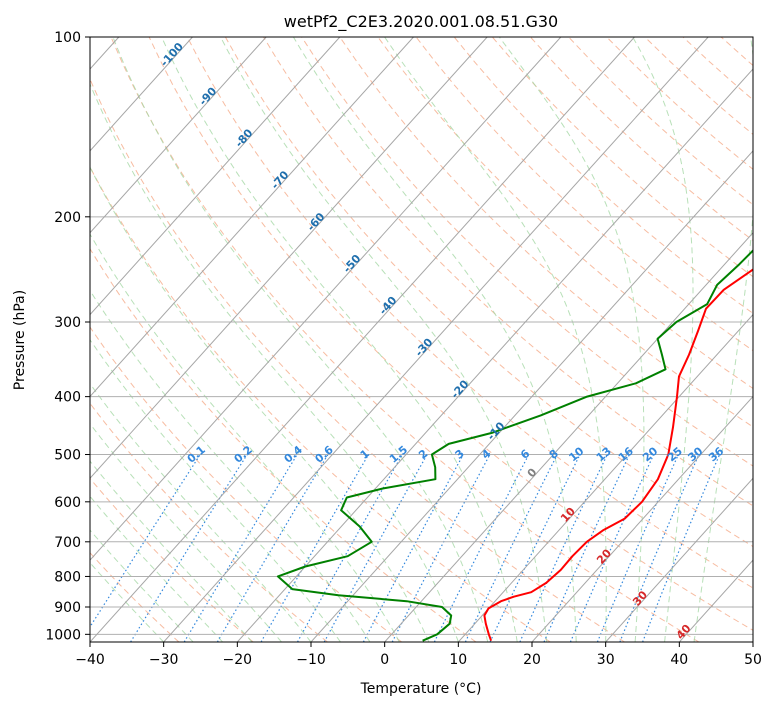 The height and width of the screenshot is (708, 775). I want to click on x-tick-label: 10, so click(458, 660).